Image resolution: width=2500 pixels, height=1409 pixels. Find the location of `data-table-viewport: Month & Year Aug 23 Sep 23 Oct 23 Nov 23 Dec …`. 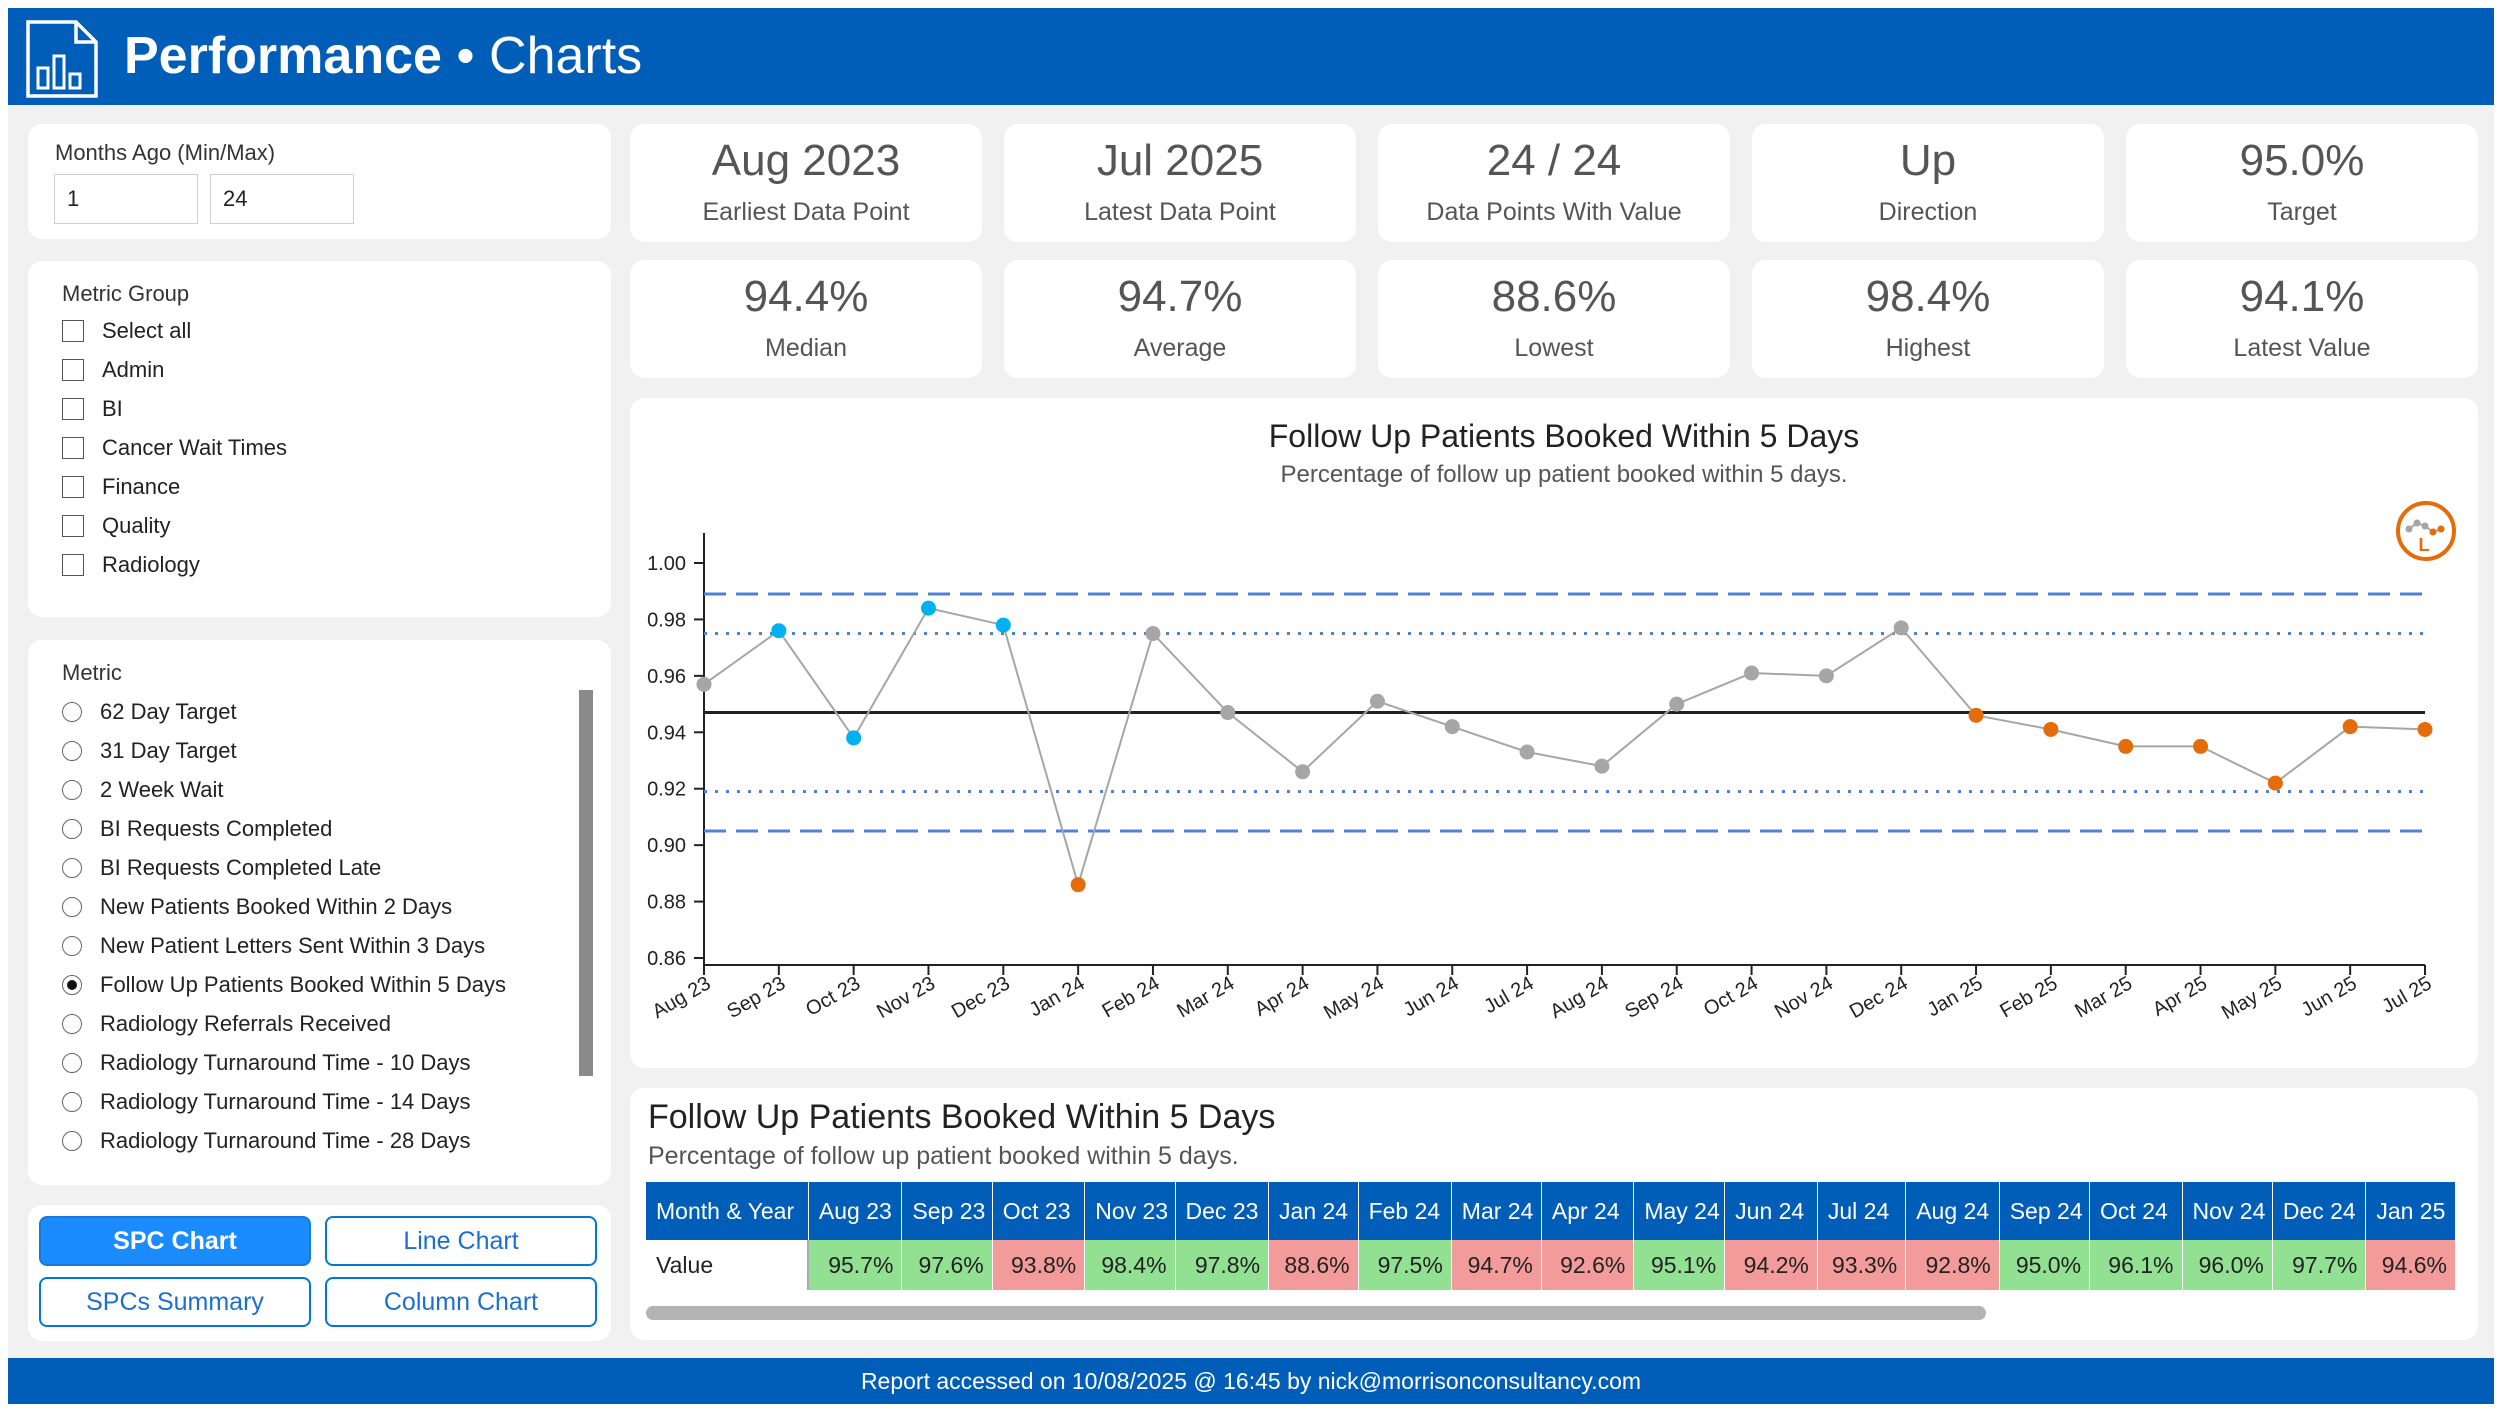

data-table-viewport: Month & Year Aug 23 Sep 23 Oct 23 Nov 23 Dec … is located at coordinates (1551, 1237).